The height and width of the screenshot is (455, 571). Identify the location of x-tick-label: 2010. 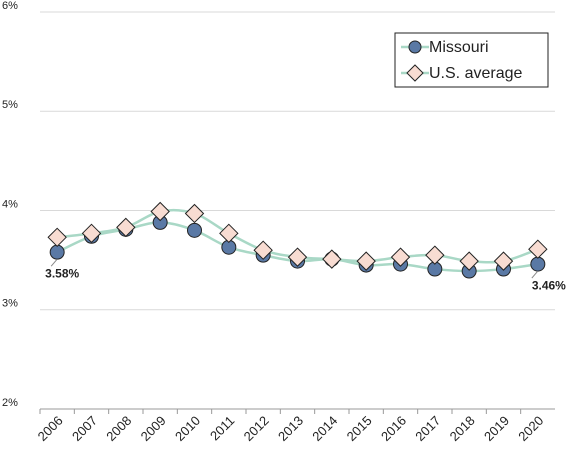
(187, 428).